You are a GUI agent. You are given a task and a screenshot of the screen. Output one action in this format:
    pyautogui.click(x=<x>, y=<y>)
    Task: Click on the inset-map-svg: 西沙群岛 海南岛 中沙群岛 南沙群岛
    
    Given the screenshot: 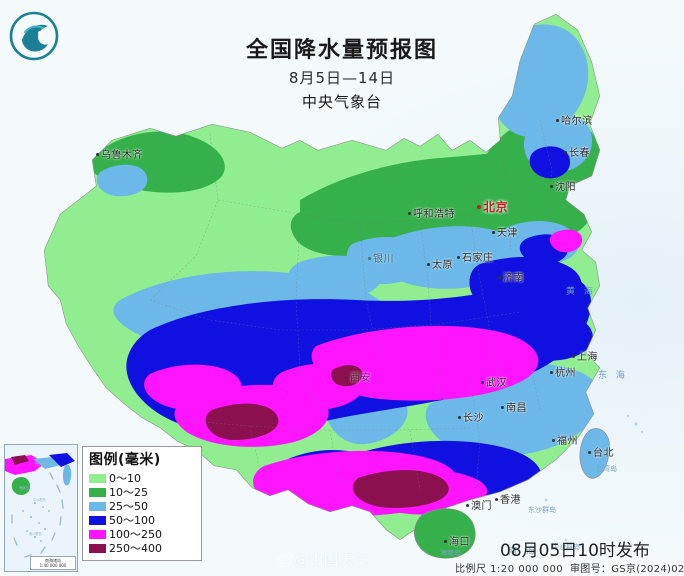 What is the action you would take?
    pyautogui.click(x=41, y=508)
    